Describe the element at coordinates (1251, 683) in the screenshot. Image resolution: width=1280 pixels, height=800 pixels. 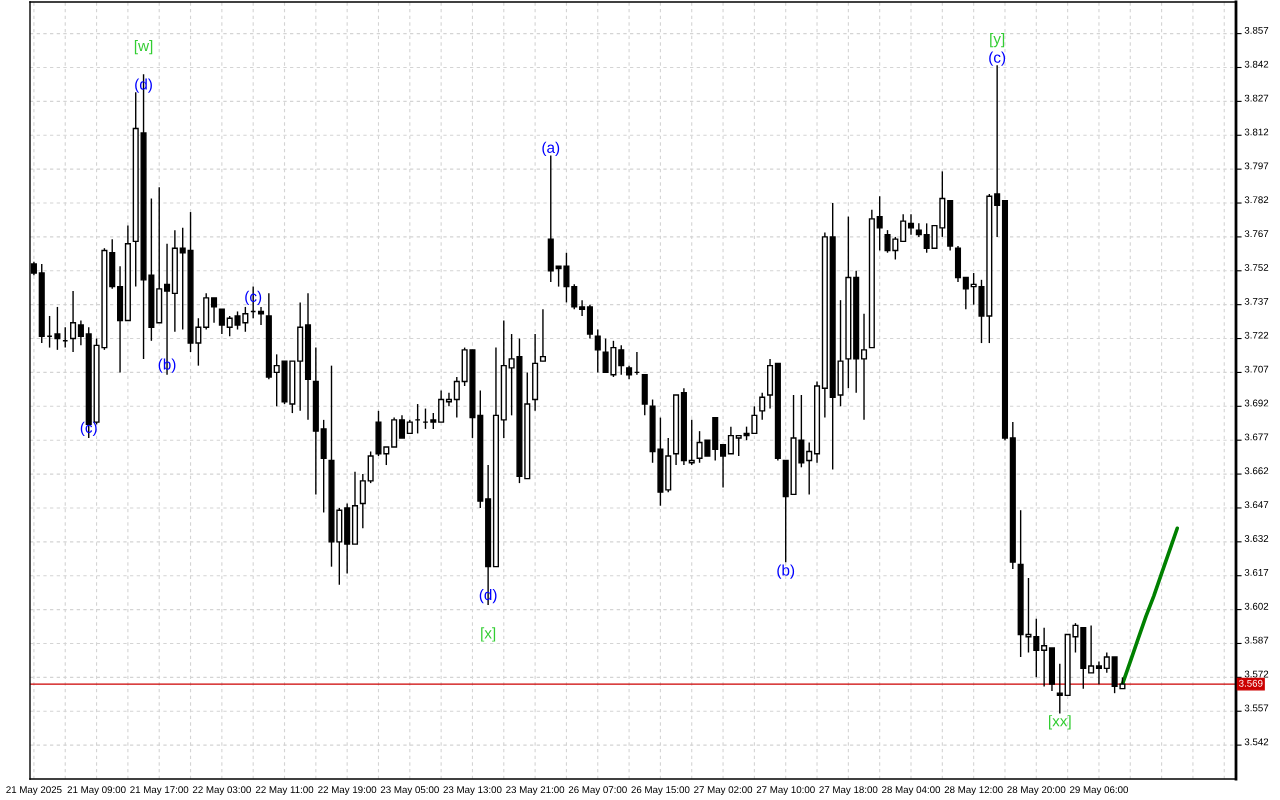
I see `ref-line-label: 3.569` at that location.